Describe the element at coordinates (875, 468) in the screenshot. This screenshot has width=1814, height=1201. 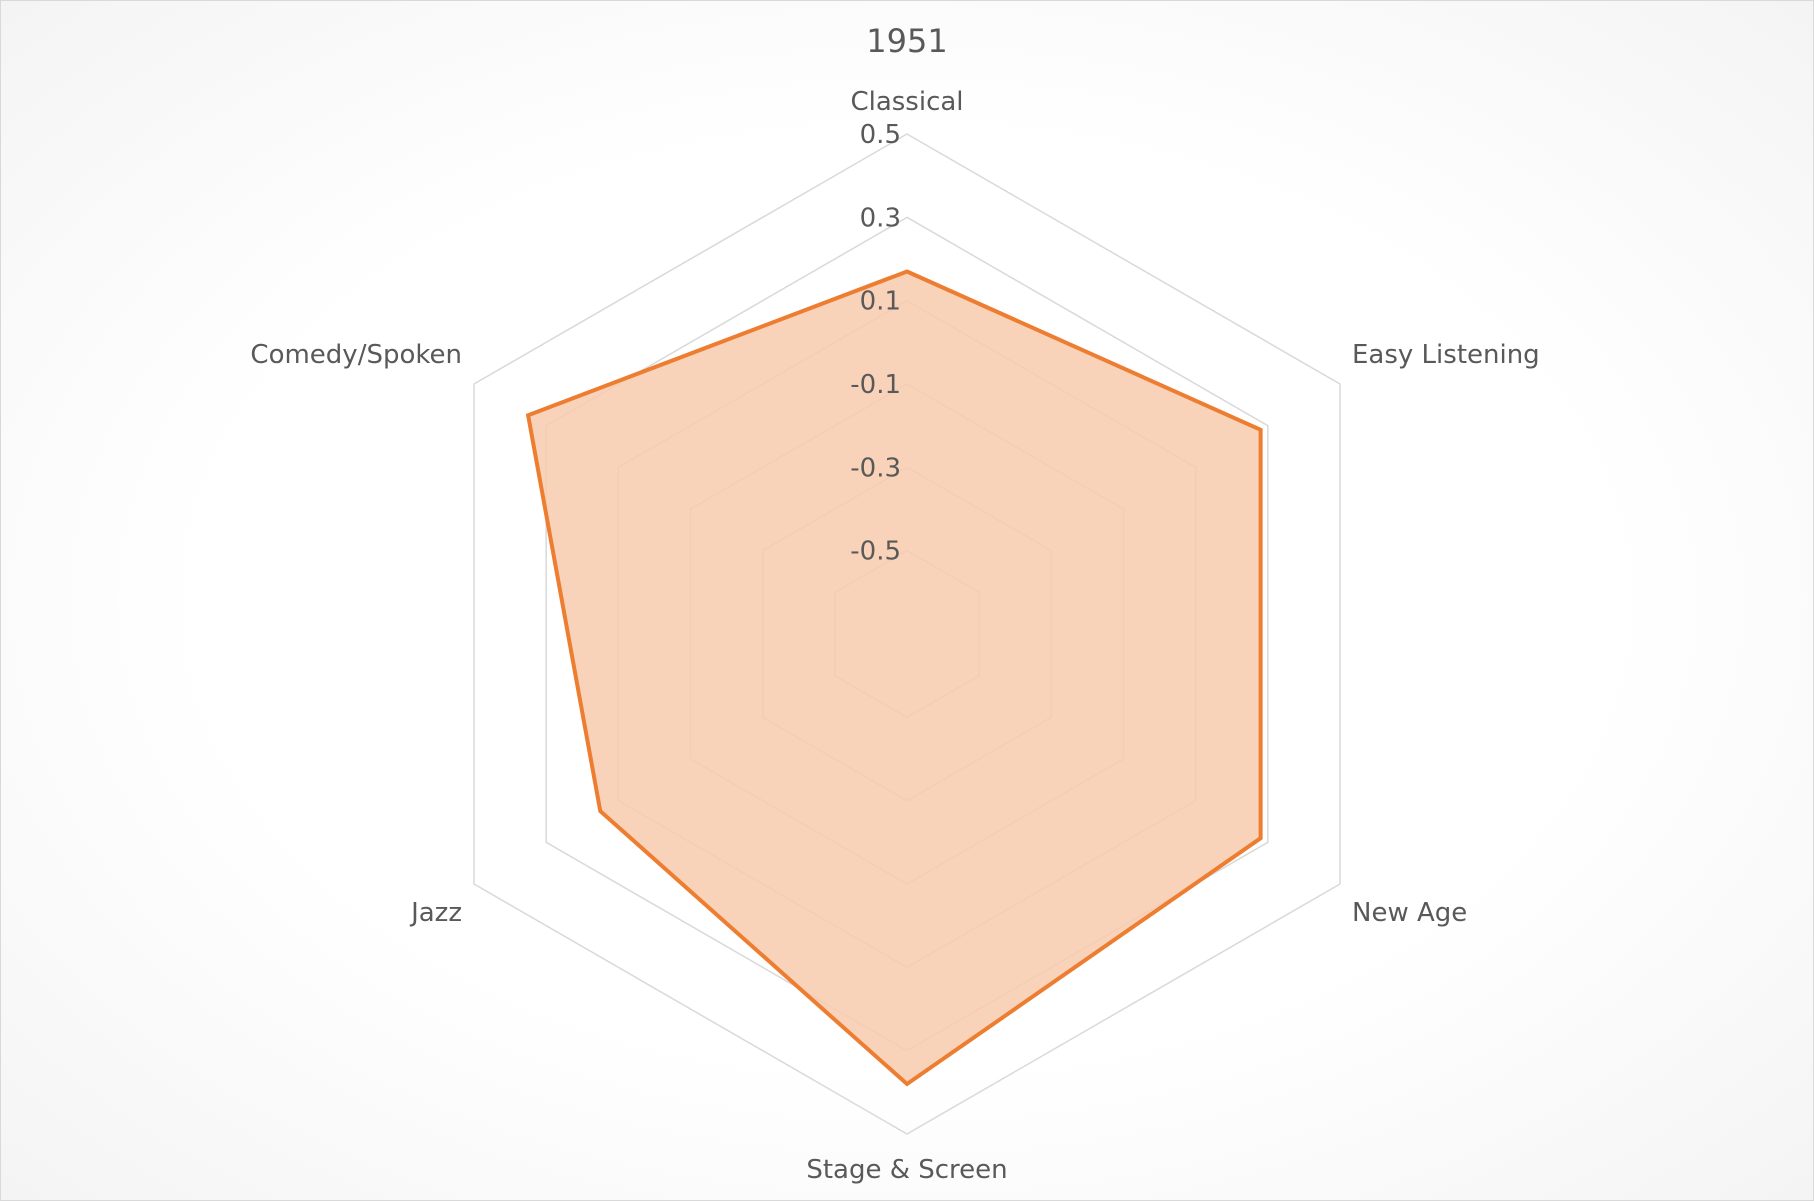
I see `tick-label: -0.3` at that location.